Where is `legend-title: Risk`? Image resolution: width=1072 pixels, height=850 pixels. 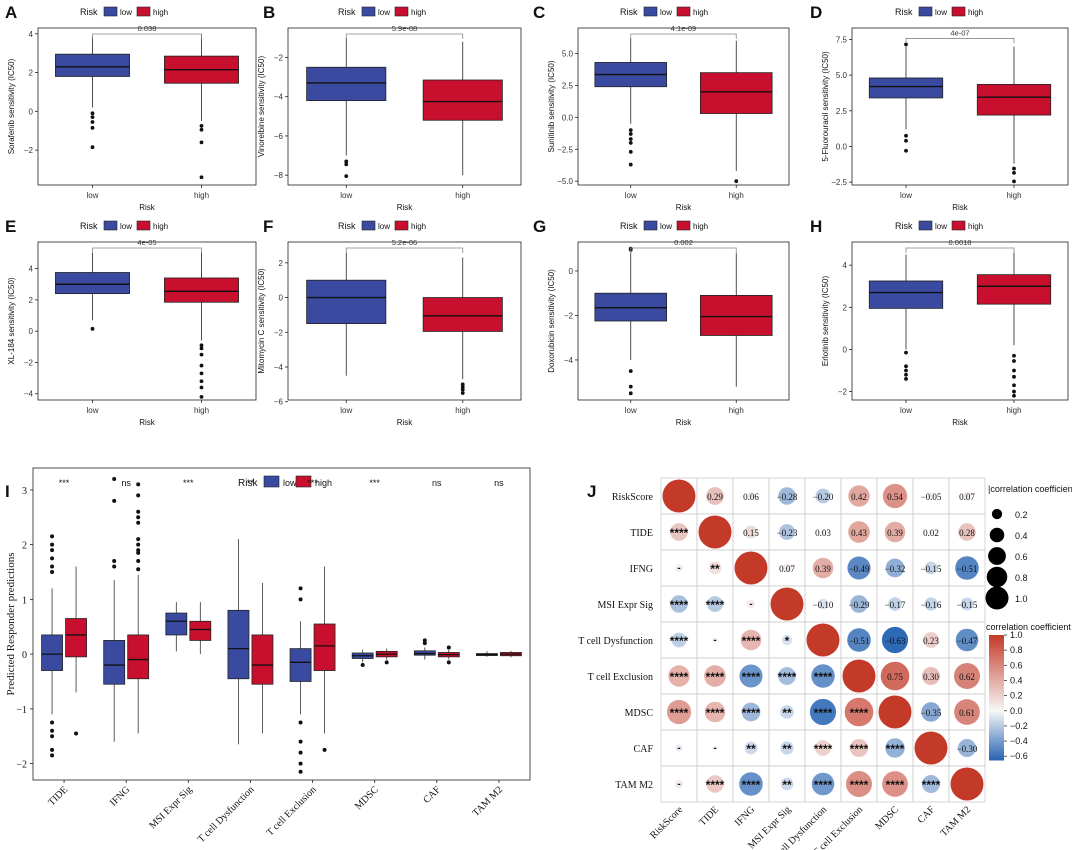
legend-title: Risk is located at coordinates (248, 483).